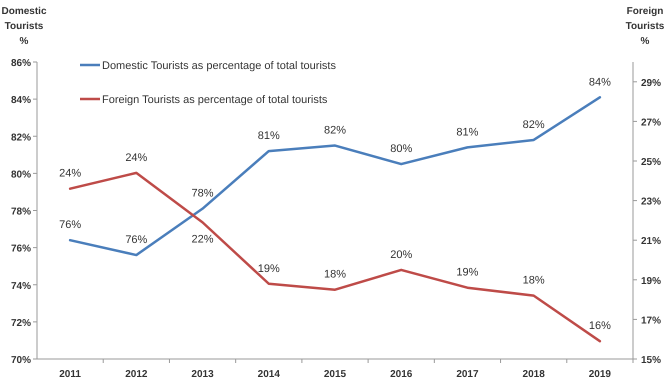 The width and height of the screenshot is (669, 385). Describe the element at coordinates (21, 249) in the screenshot. I see `y-tick-label: 76%` at that location.